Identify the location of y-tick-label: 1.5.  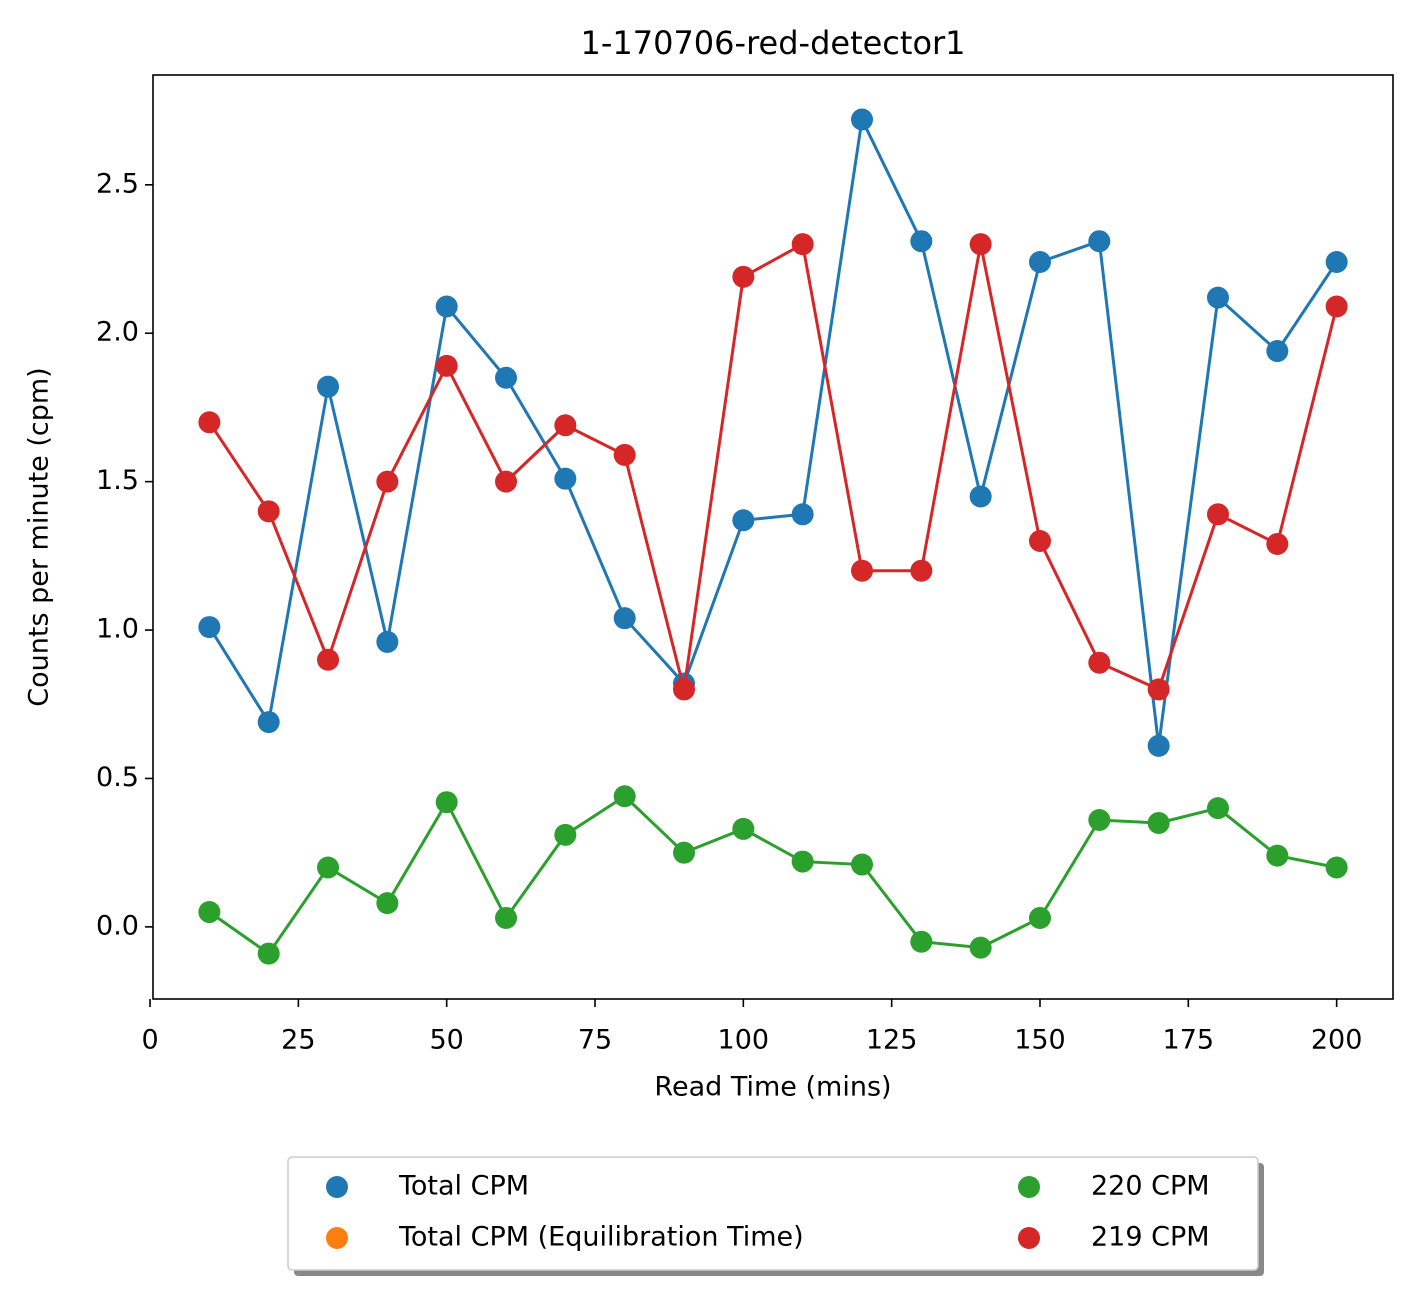
(117, 480).